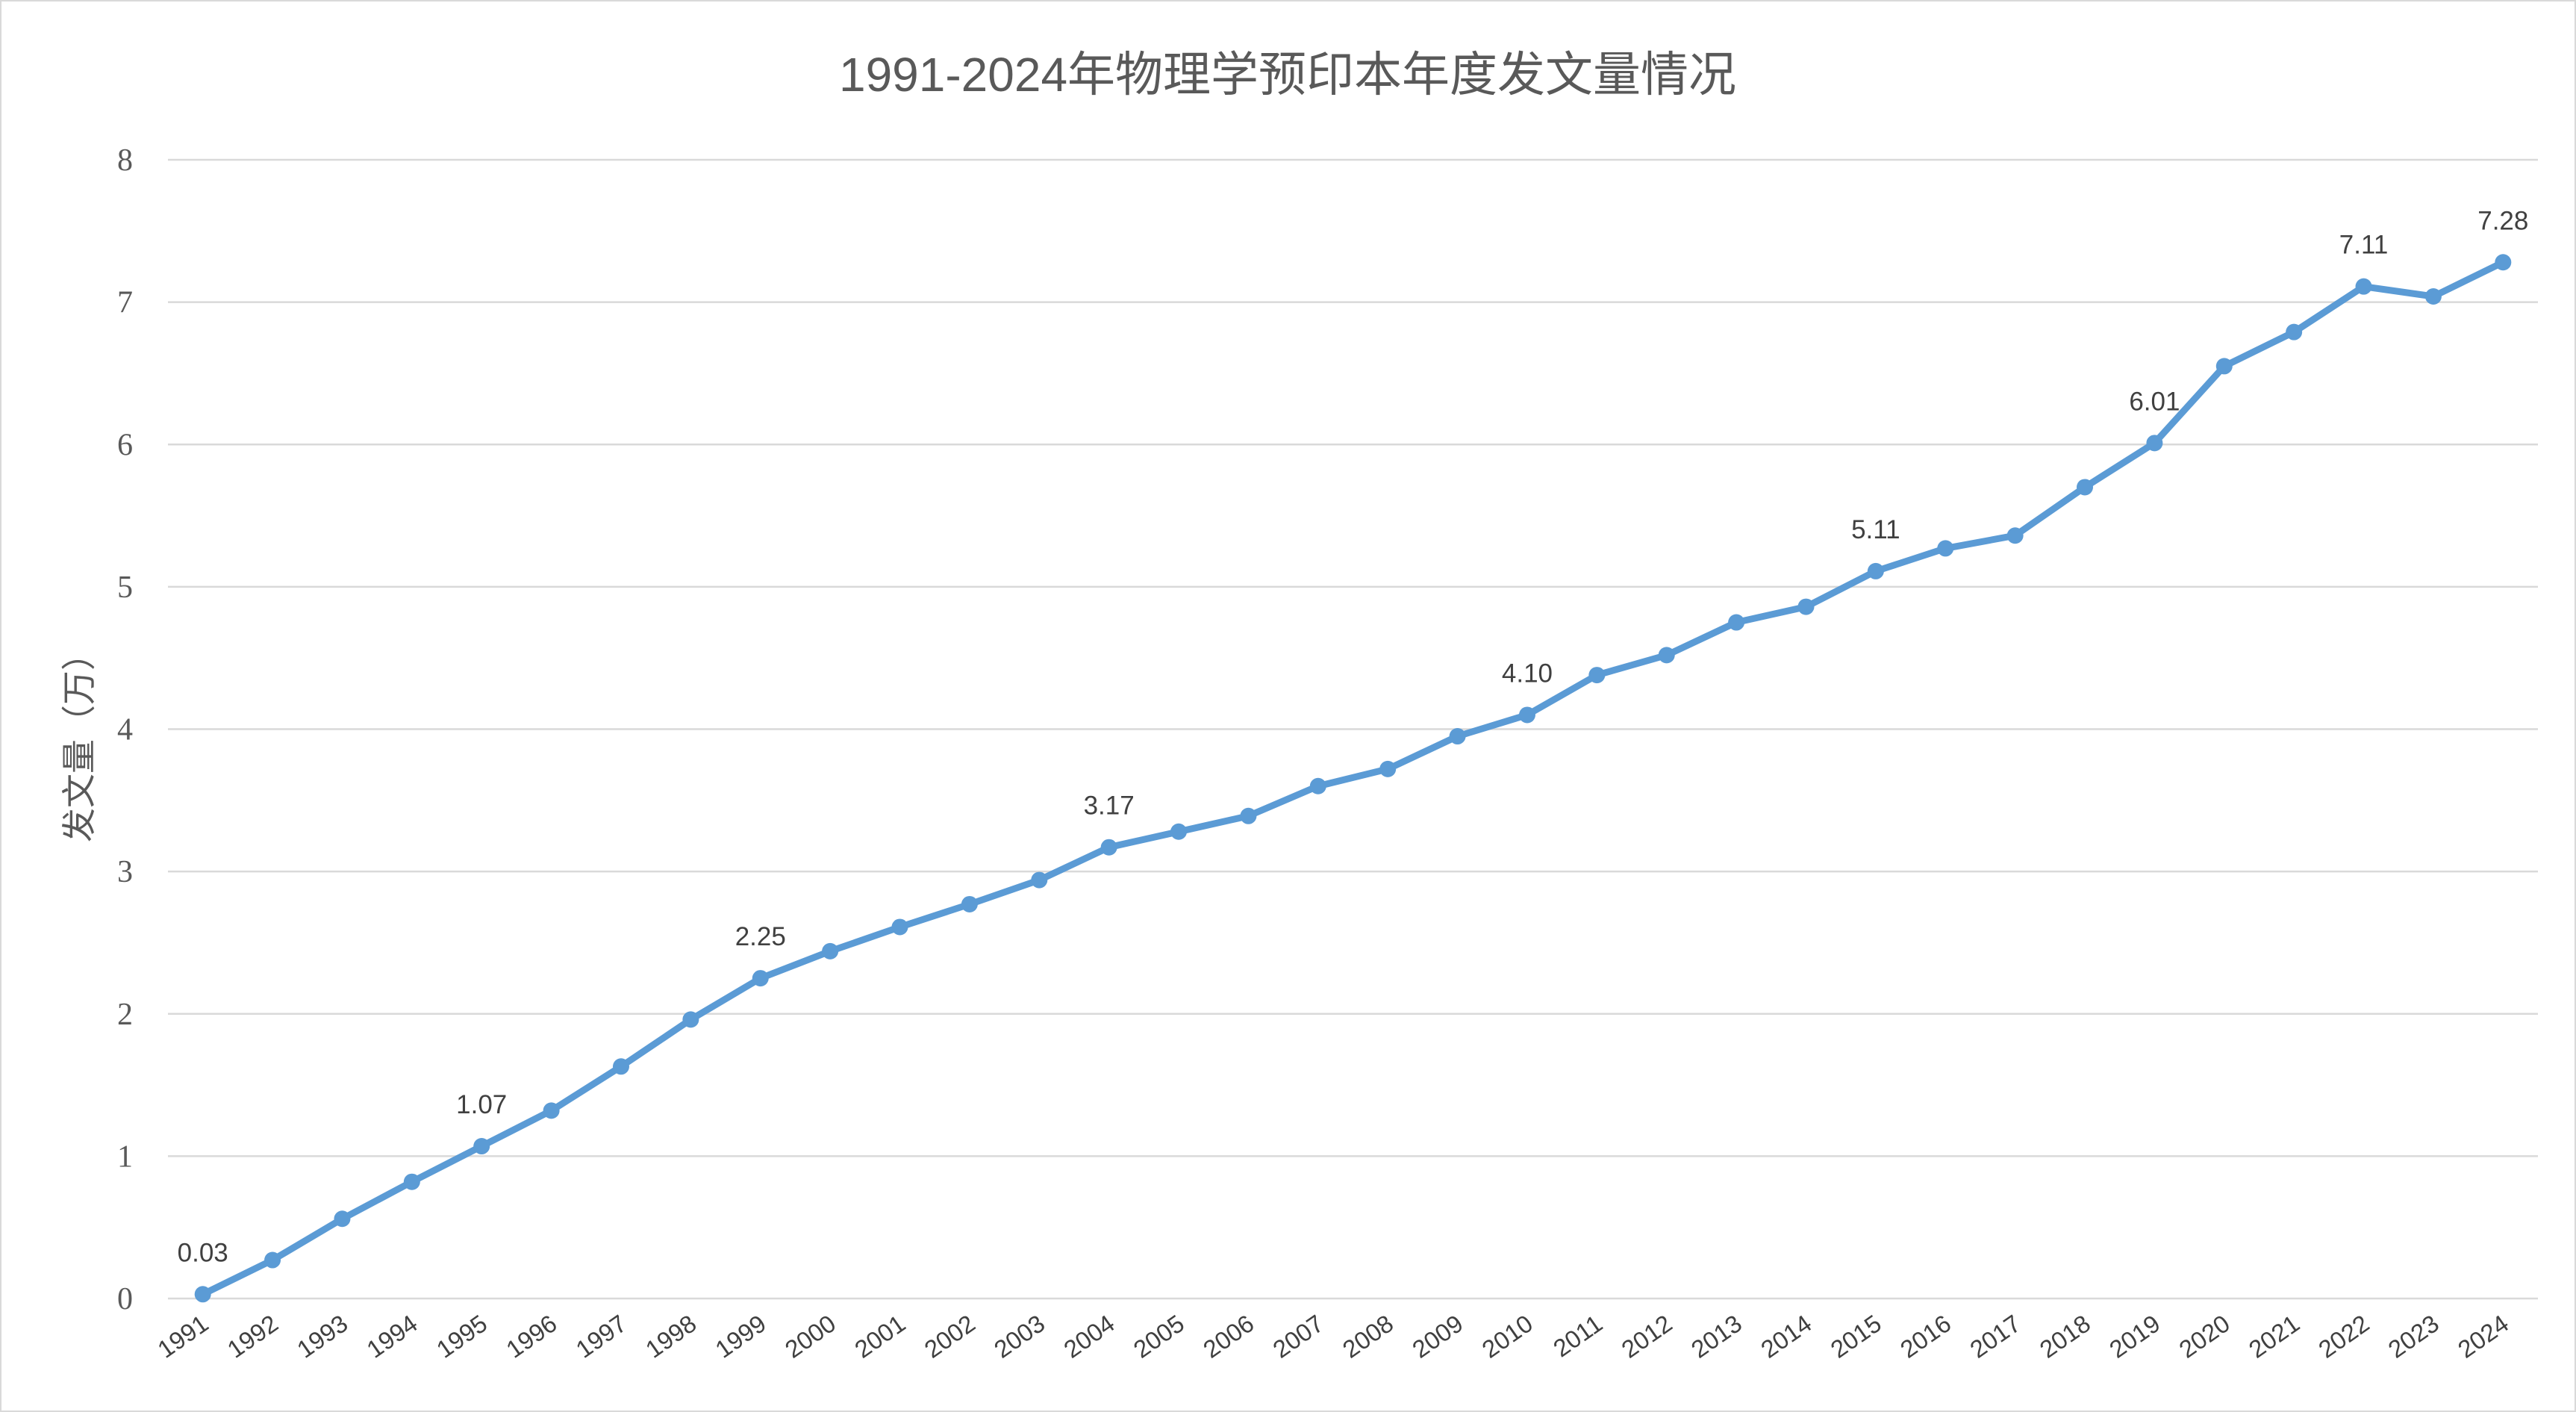 The image size is (2576, 1412). I want to click on x-tick-label: 2011, so click(1577, 1335).